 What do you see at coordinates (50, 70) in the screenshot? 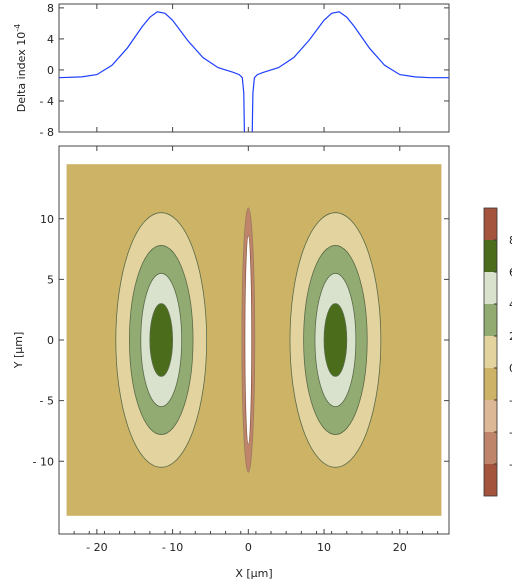
I see `top-ytick-label: 0` at bounding box center [50, 70].